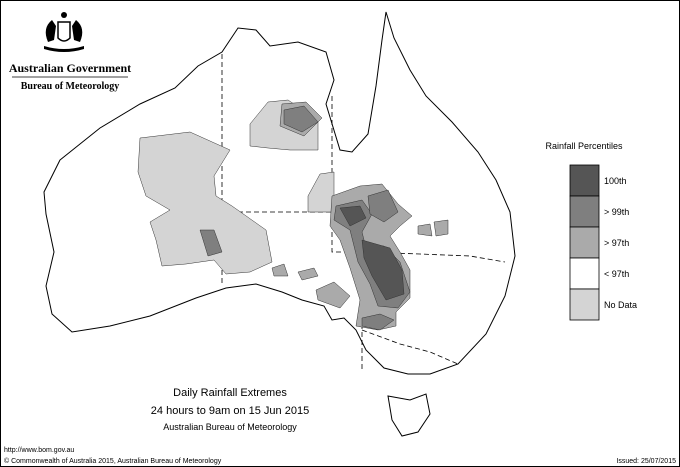 This screenshot has height=467, width=680. What do you see at coordinates (620, 305) in the screenshot?
I see `legend-label: No Data` at bounding box center [620, 305].